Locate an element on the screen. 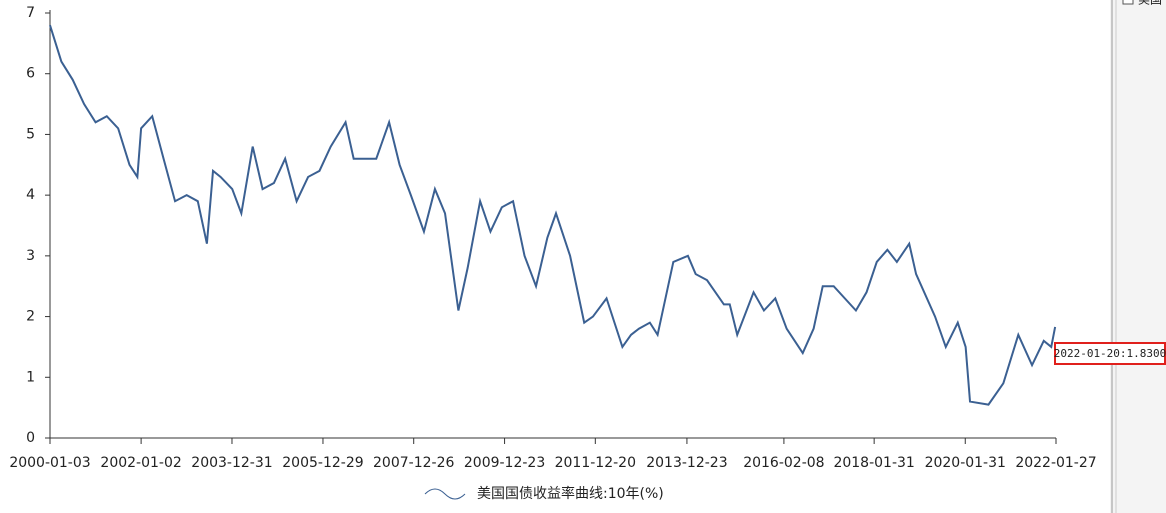 The height and width of the screenshot is (513, 1166). x-tick-label: 2013-12-23 is located at coordinates (686, 463).